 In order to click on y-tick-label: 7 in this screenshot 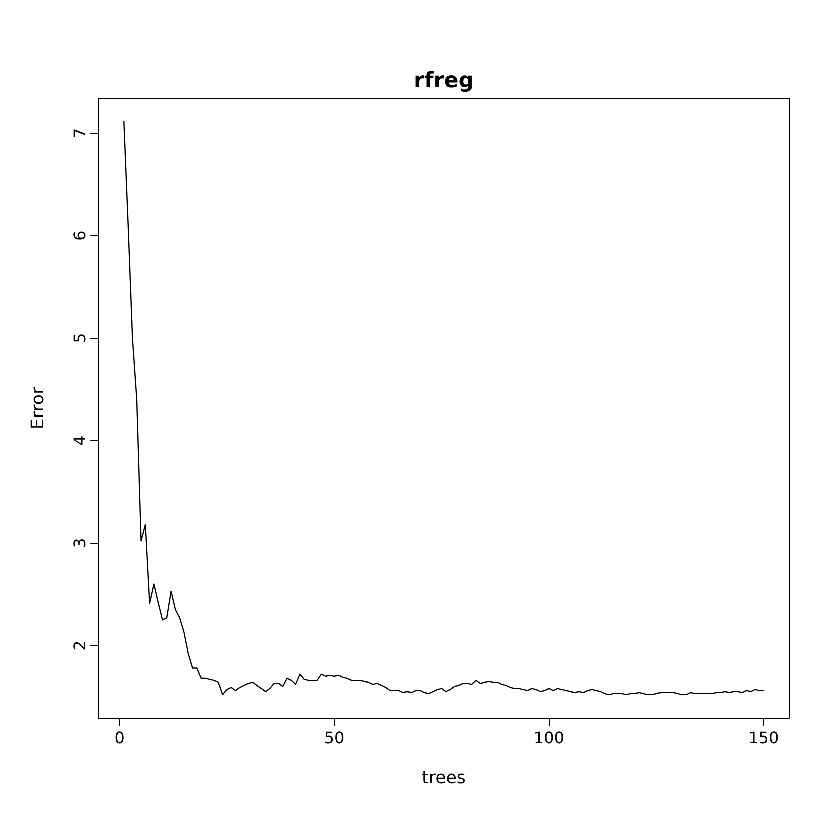, I will do `click(80, 133)`.